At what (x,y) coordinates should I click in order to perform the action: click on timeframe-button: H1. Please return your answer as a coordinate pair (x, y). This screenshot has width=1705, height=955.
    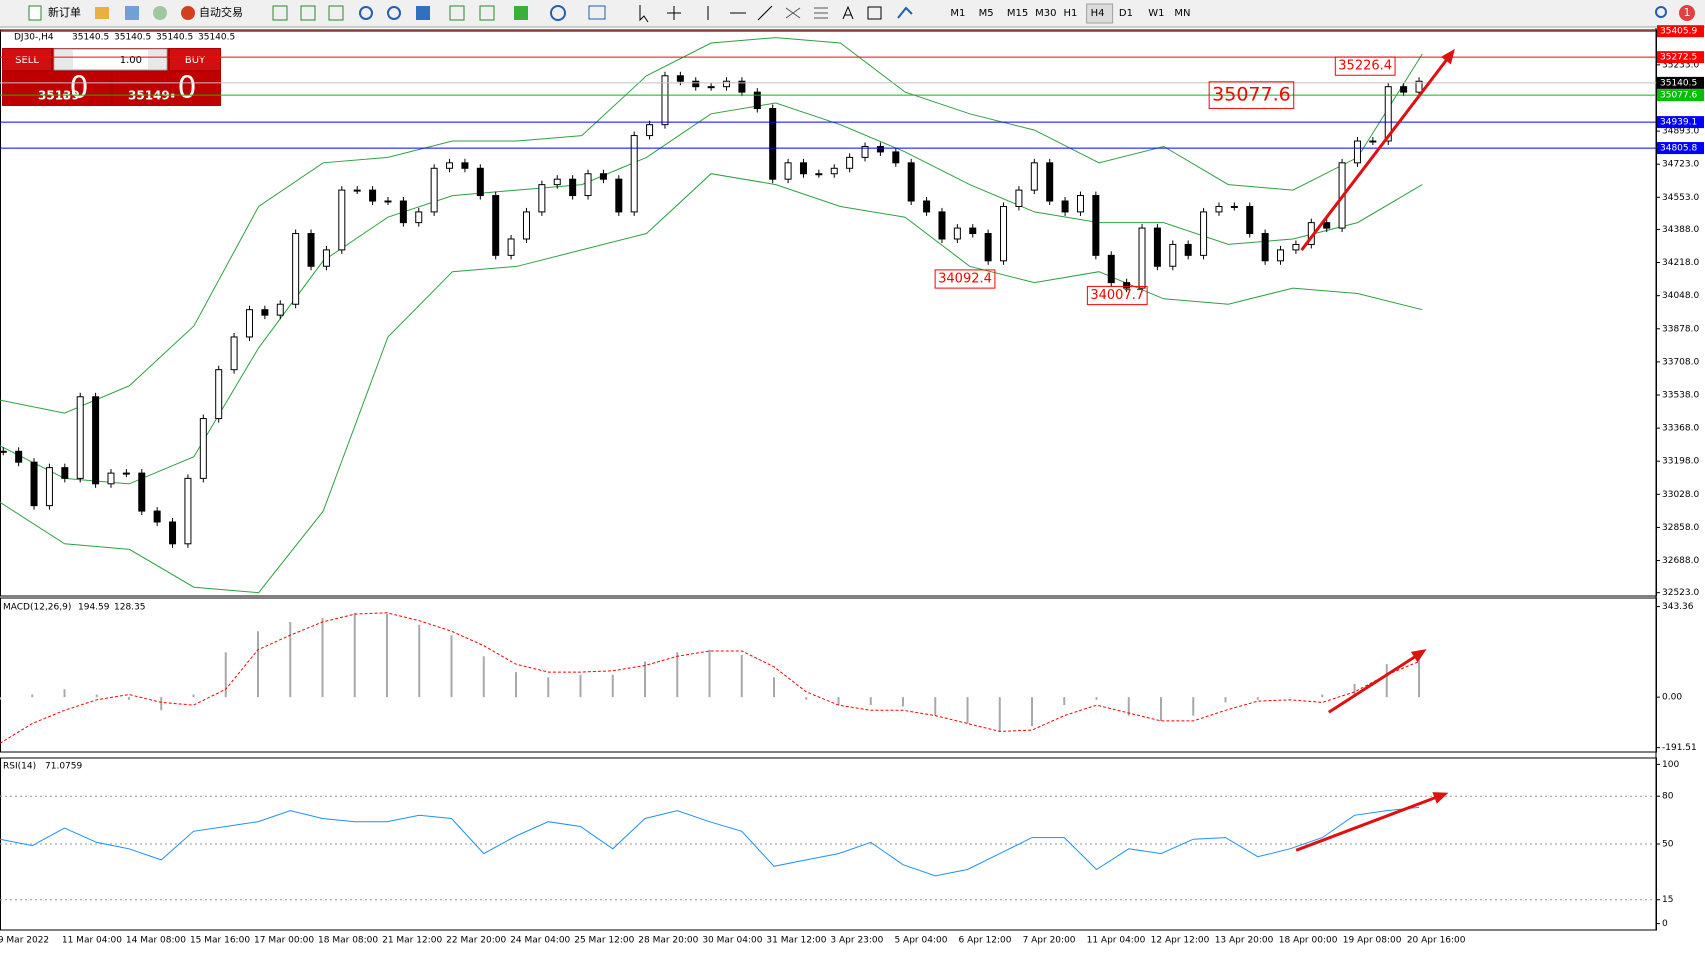
    Looking at the image, I should click on (1070, 13).